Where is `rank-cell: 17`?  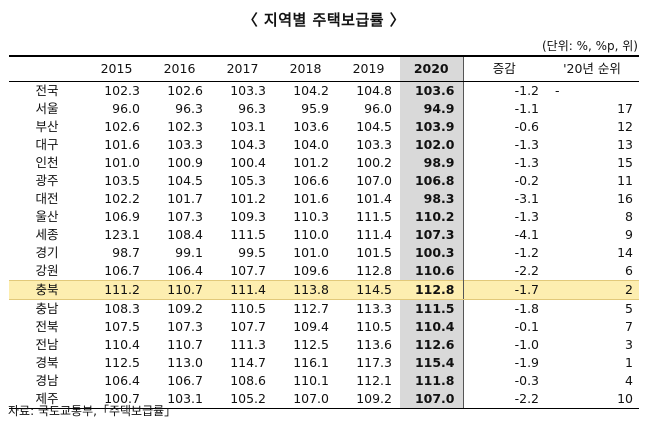
rank-cell: 17 is located at coordinates (625, 108).